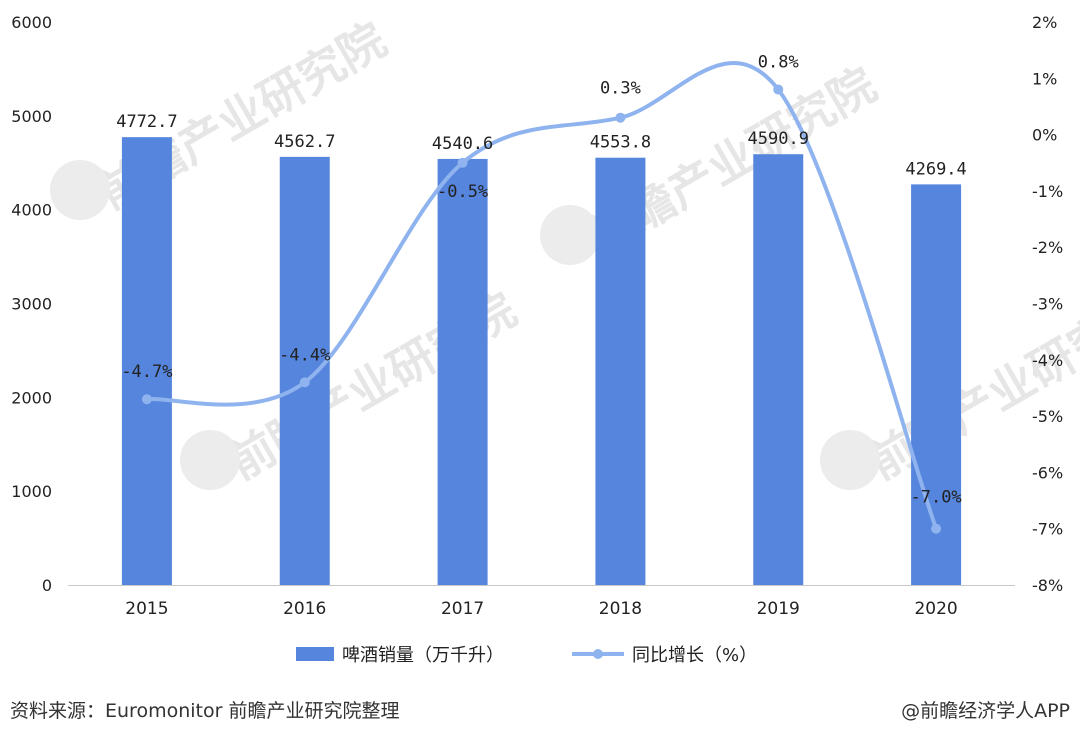  What do you see at coordinates (1047, 472) in the screenshot?
I see `right-axis-tick-label: -6%` at bounding box center [1047, 472].